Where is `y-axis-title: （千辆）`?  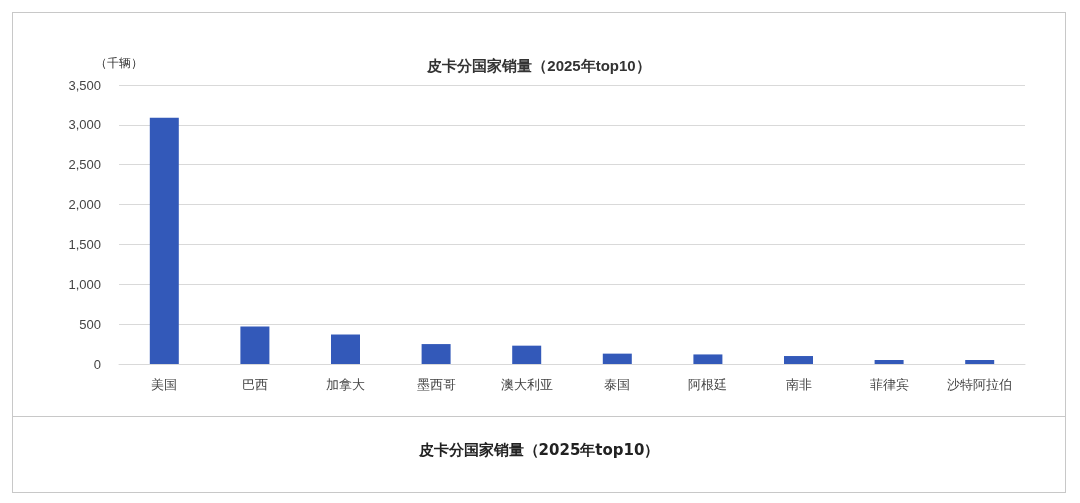
y-axis-title: （千辆） is located at coordinates (119, 63).